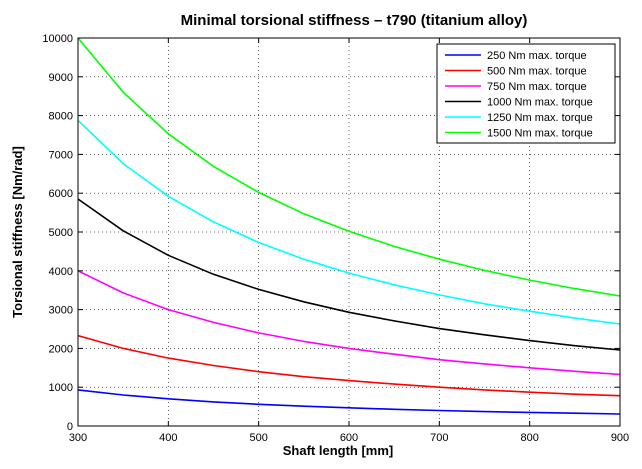 Image resolution: width=642 pixels, height=469 pixels. I want to click on y-tick-label-6000: 6000, so click(61, 194).